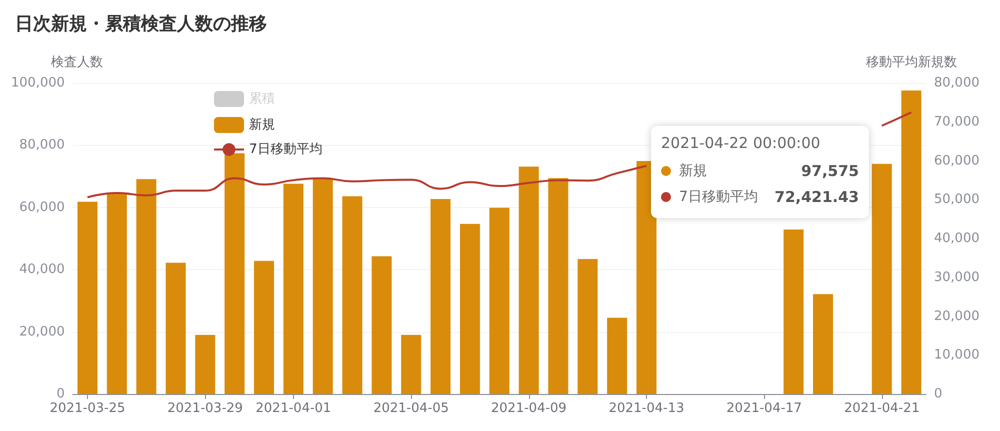 The height and width of the screenshot is (431, 1000). What do you see at coordinates (741, 143) in the screenshot?
I see `annotation: 2021-04-22 00:00:00` at bounding box center [741, 143].